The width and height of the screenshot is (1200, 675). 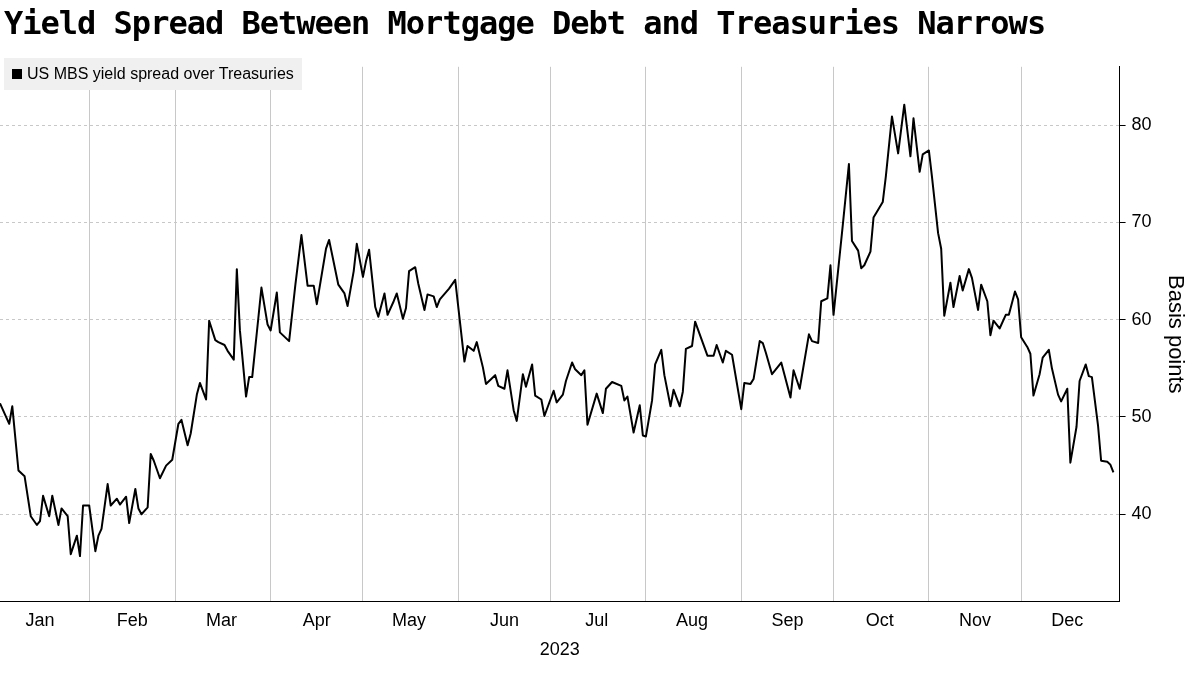 I want to click on x-tick-label: May, so click(x=409, y=619).